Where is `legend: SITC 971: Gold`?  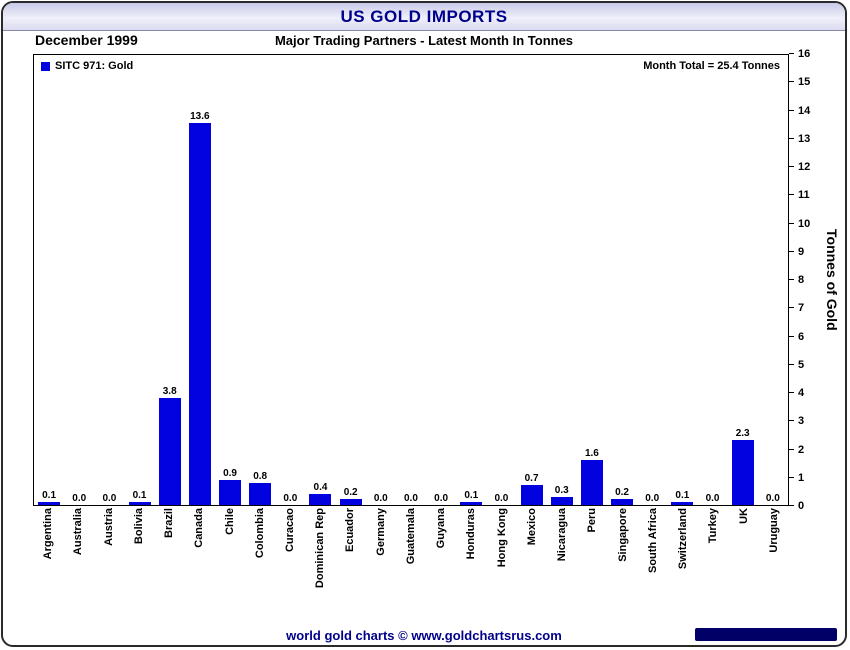
legend: SITC 971: Gold is located at coordinates (87, 66).